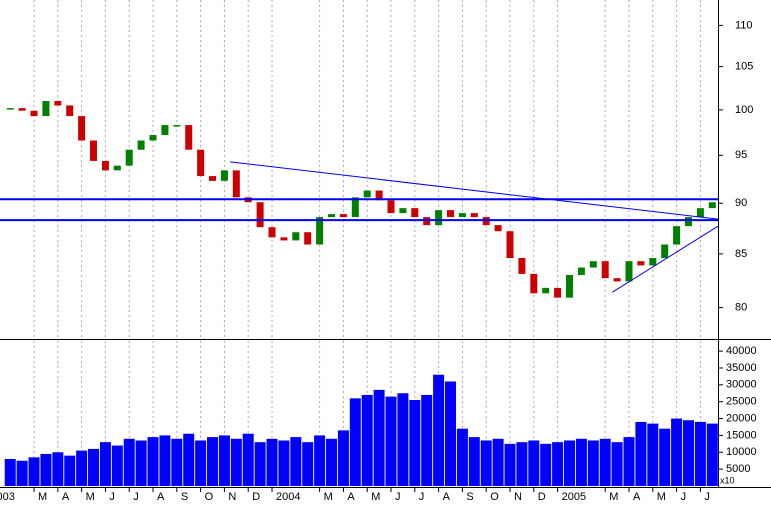 The width and height of the screenshot is (771, 507). Describe the element at coordinates (665, 259) in the screenshot. I see `trend-line` at that location.